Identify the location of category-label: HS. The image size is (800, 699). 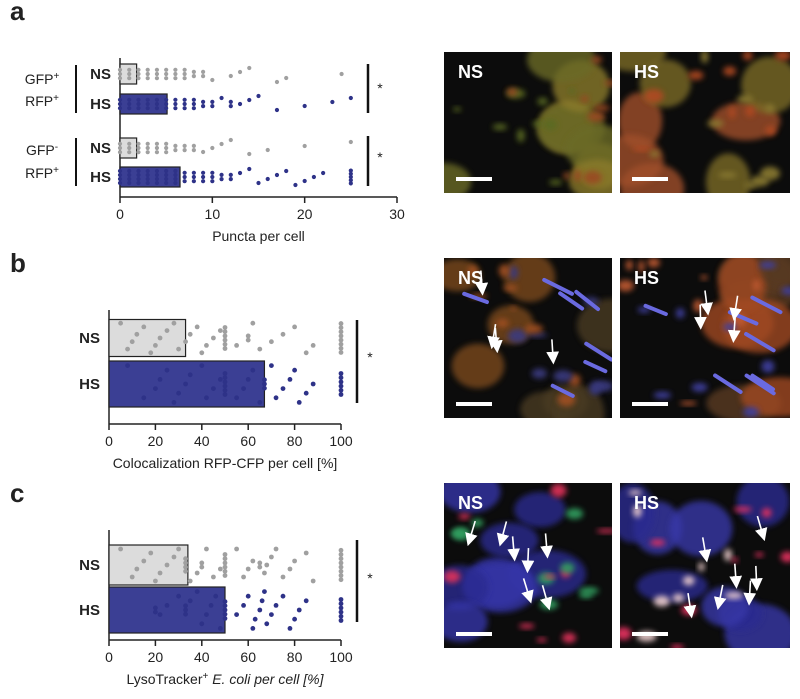
(89, 610).